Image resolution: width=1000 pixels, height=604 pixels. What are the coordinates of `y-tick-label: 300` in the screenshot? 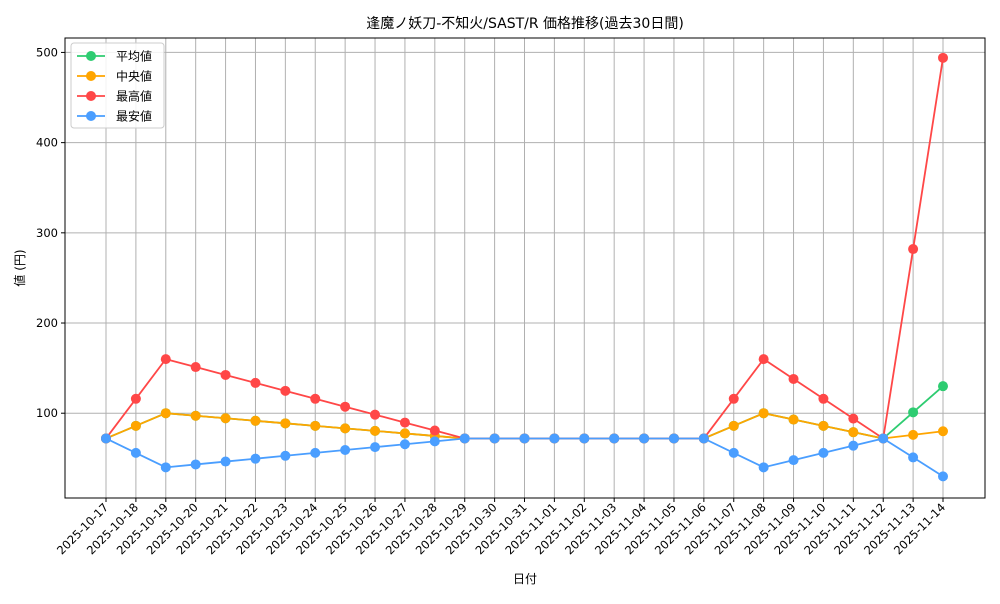 It's located at (47, 233).